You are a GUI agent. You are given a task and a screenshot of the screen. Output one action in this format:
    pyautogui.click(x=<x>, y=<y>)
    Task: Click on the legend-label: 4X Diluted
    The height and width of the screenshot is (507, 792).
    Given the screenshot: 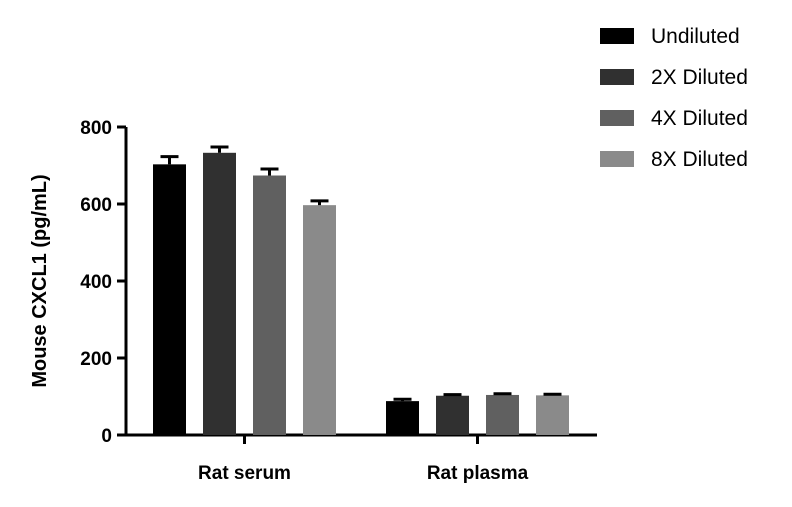 What is the action you would take?
    pyautogui.click(x=699, y=118)
    